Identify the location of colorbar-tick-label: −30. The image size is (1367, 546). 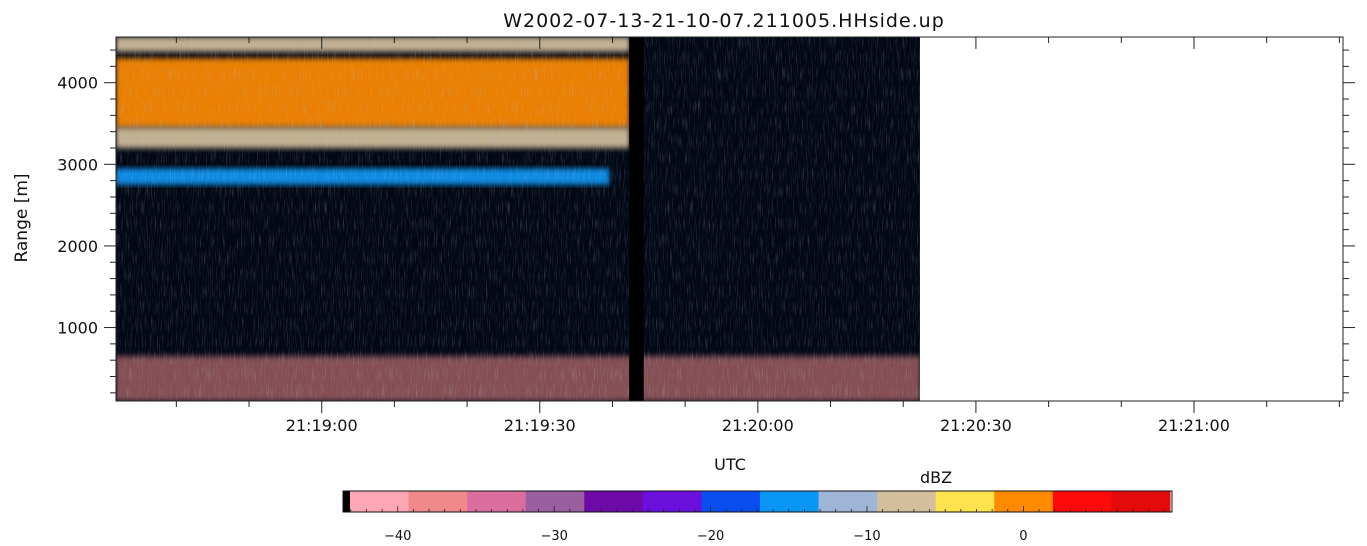
(553, 536).